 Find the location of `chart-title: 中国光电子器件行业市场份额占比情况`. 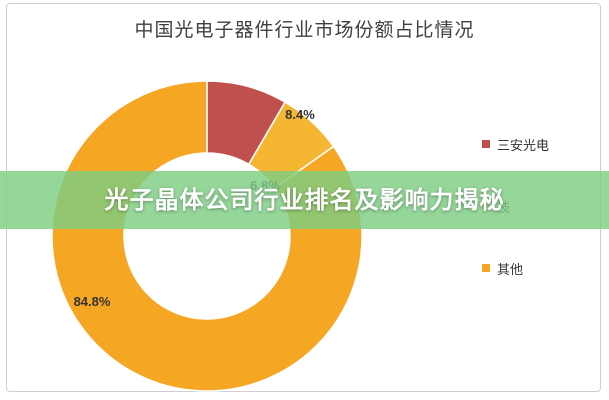

chart-title: 中国光电子器件行业市场份额占比情况 is located at coordinates (304, 30).